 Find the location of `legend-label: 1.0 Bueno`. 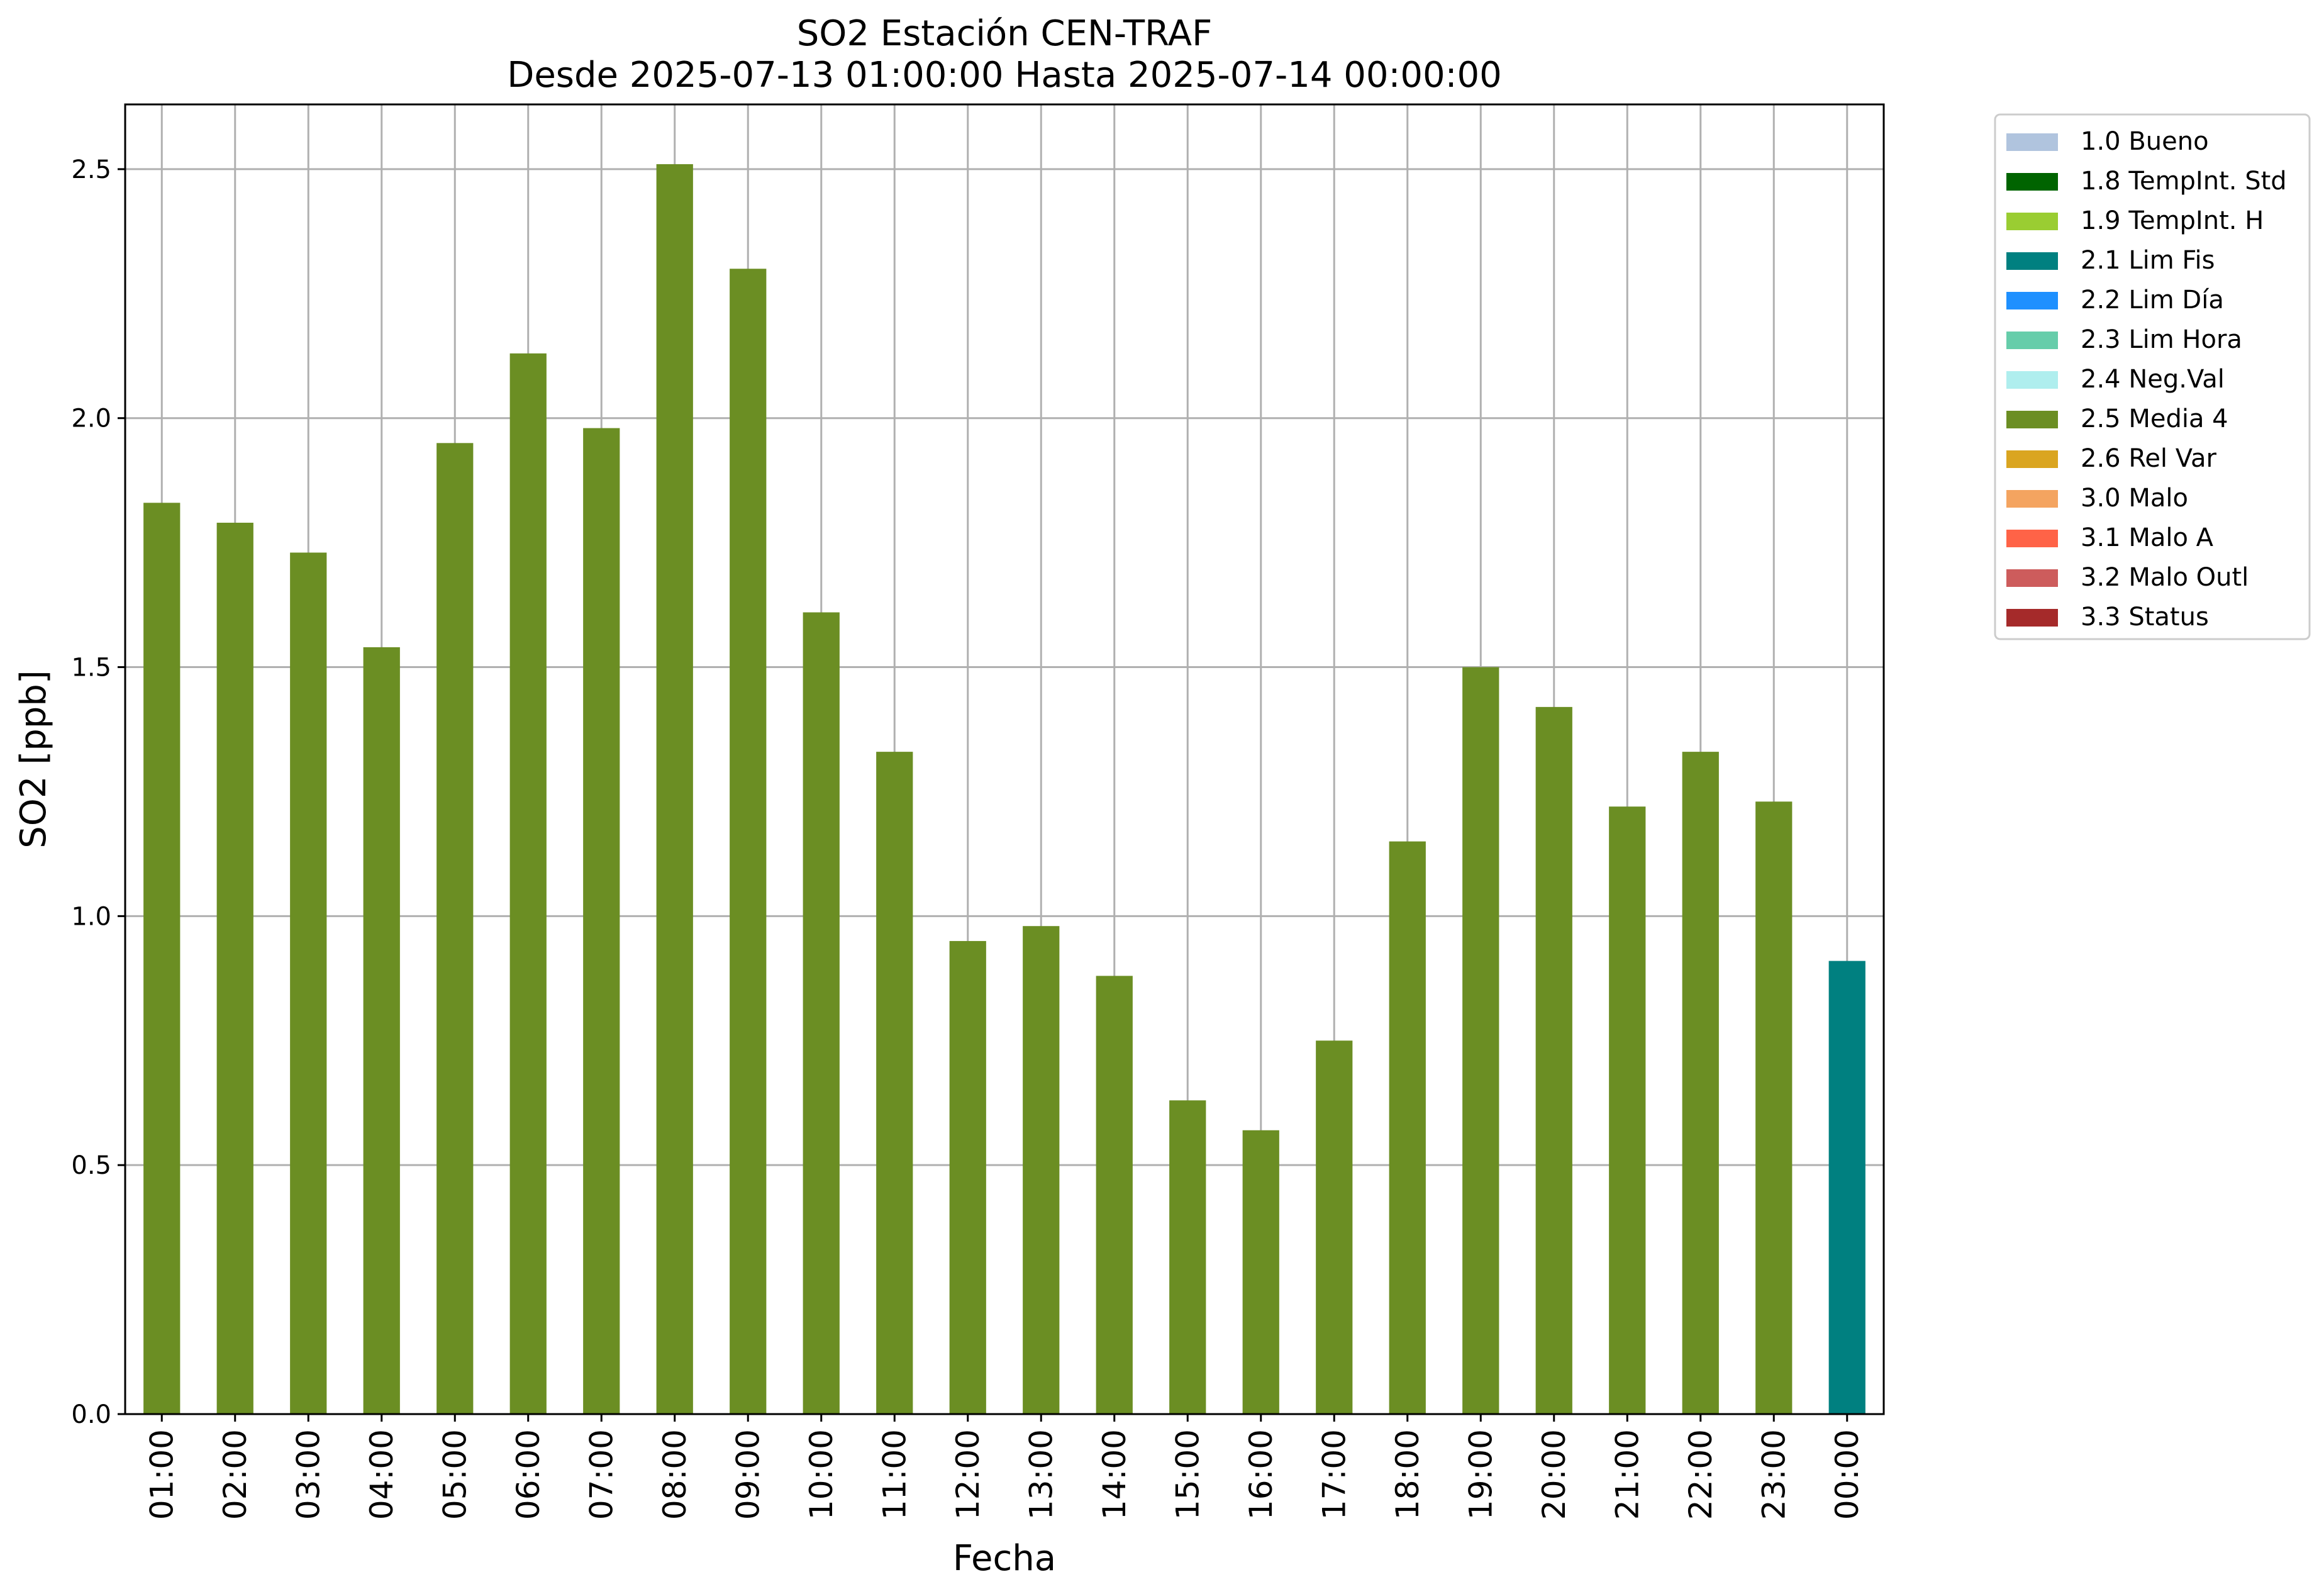

legend-label: 1.0 Bueno is located at coordinates (2145, 141).